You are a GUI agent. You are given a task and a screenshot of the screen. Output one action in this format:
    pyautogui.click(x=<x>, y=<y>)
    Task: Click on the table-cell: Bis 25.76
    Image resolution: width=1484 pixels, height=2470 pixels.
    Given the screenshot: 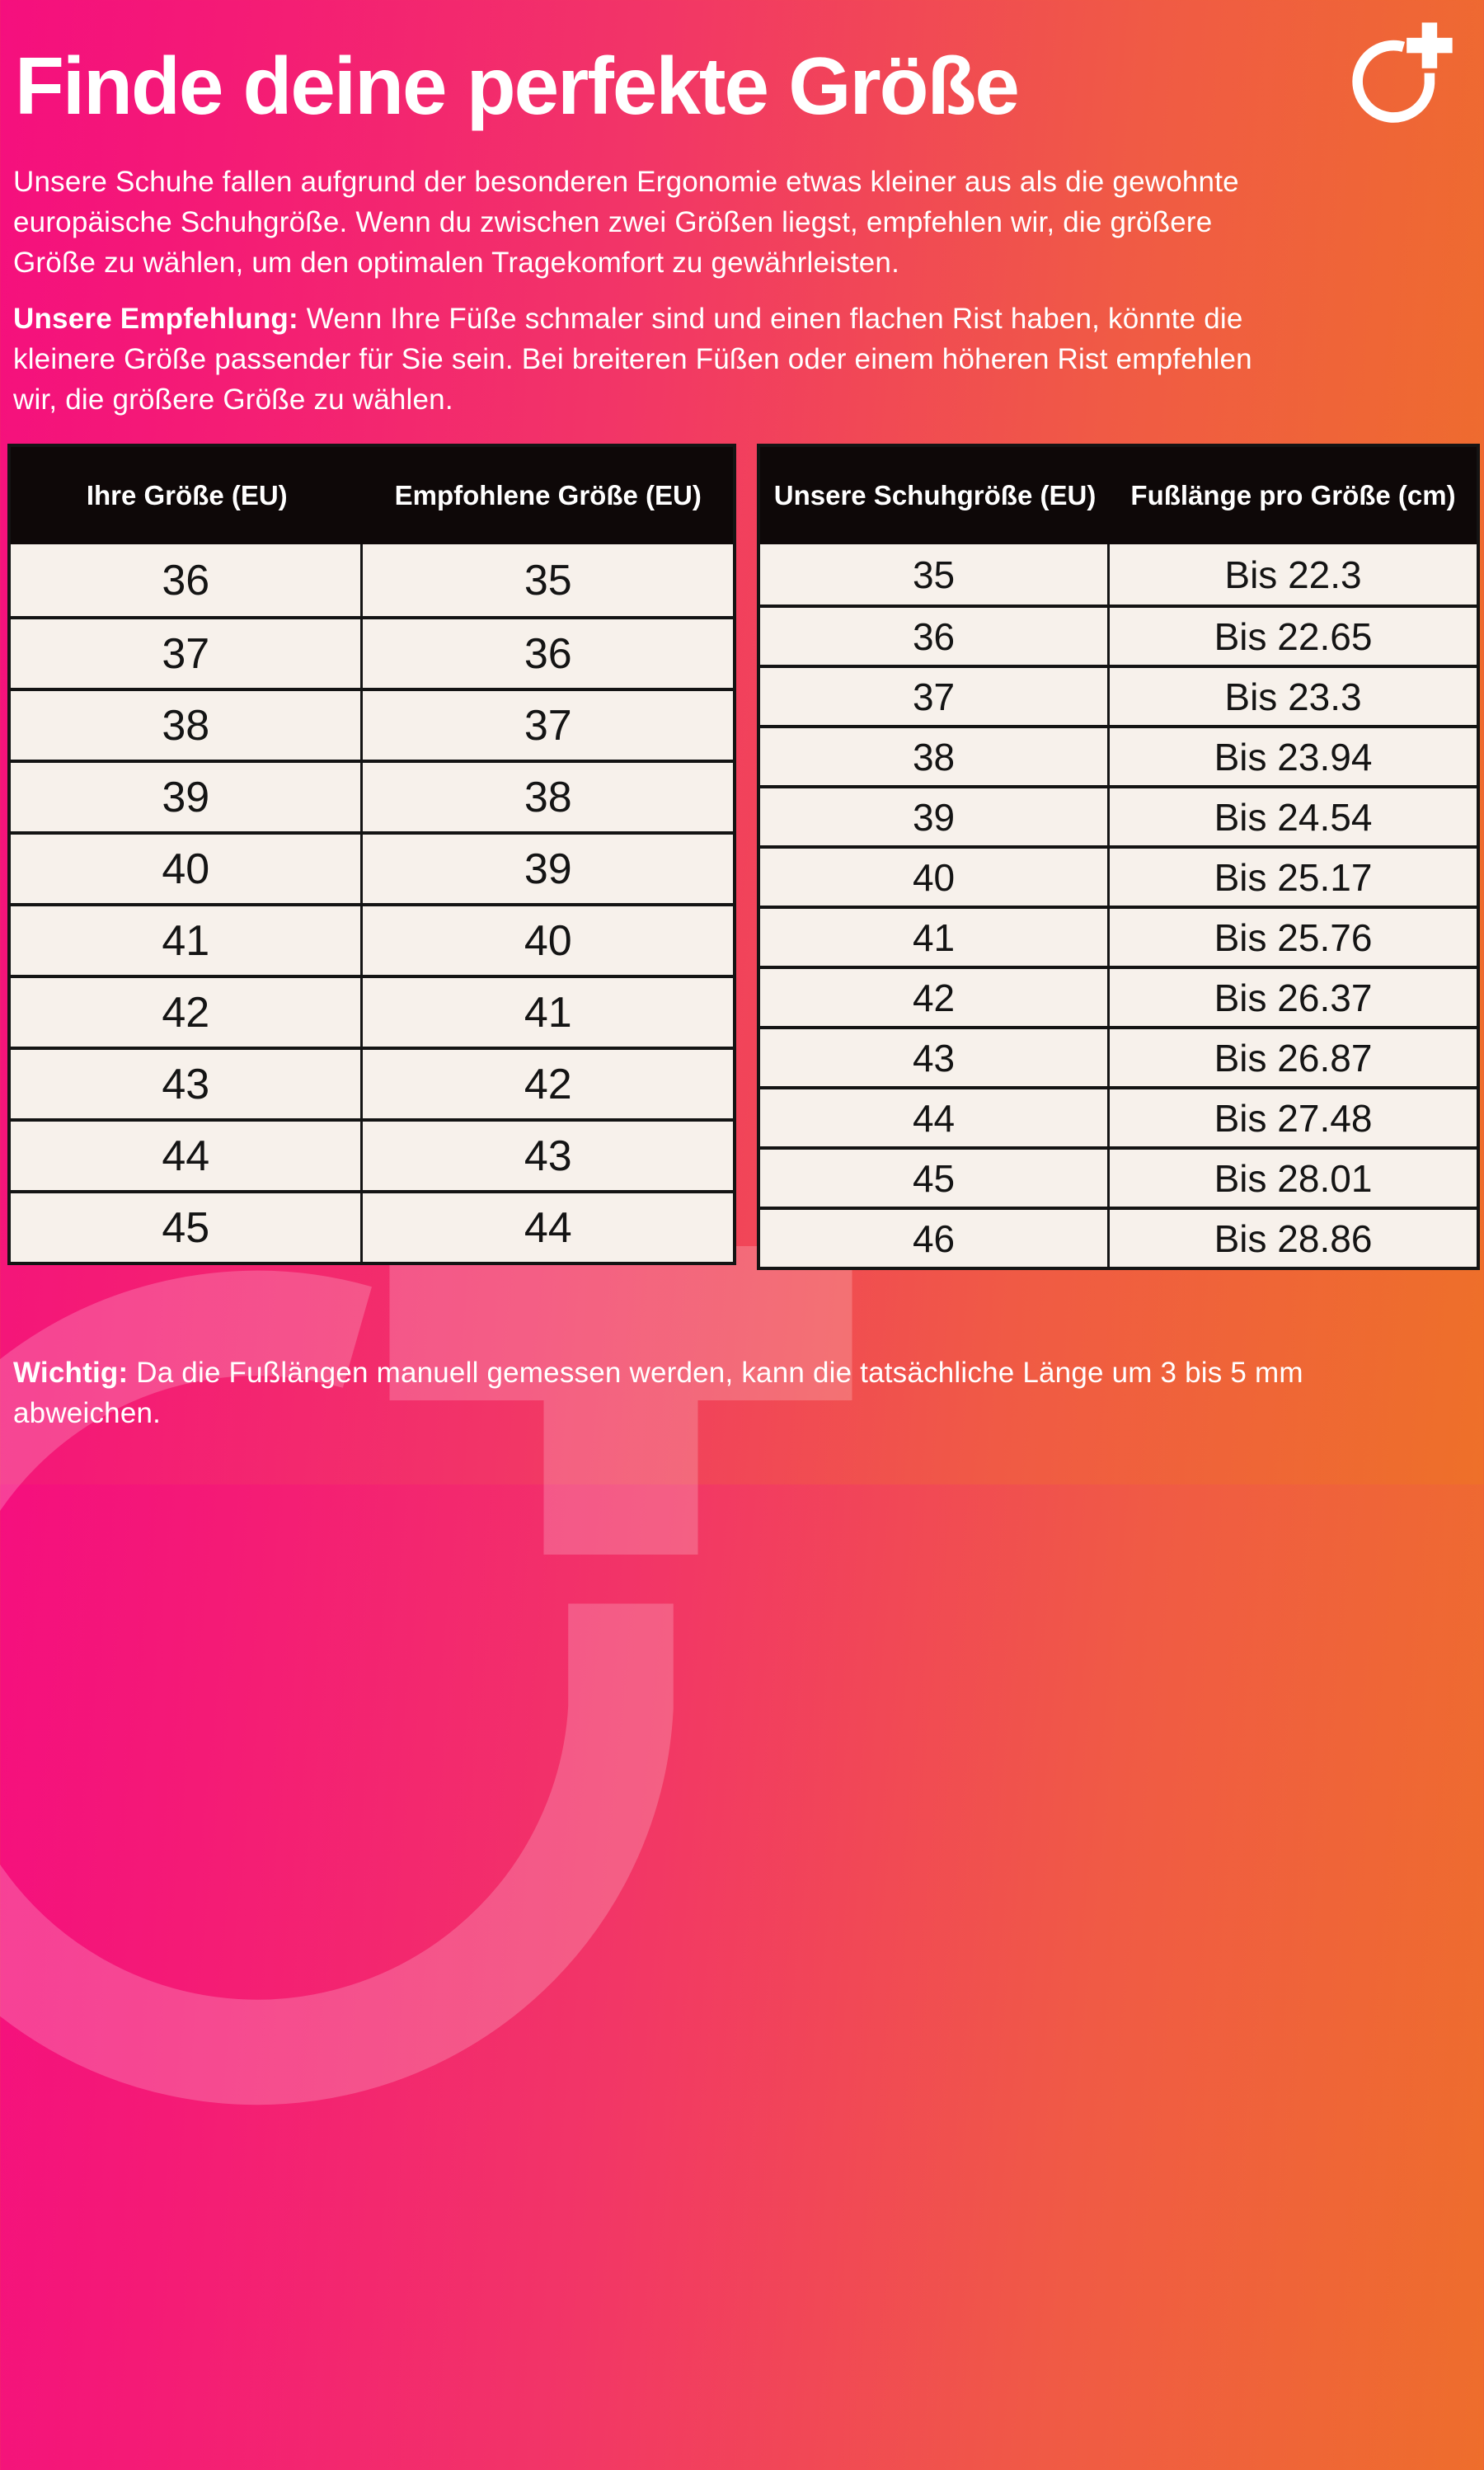 What is the action you would take?
    pyautogui.click(x=1293, y=937)
    